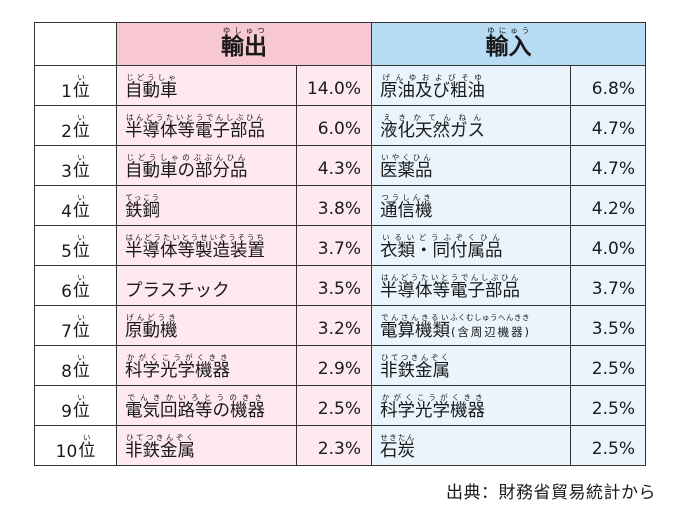 This screenshot has height=532, width=690. I want to click on export-item-reading: じどうしゃ, so click(151, 77).